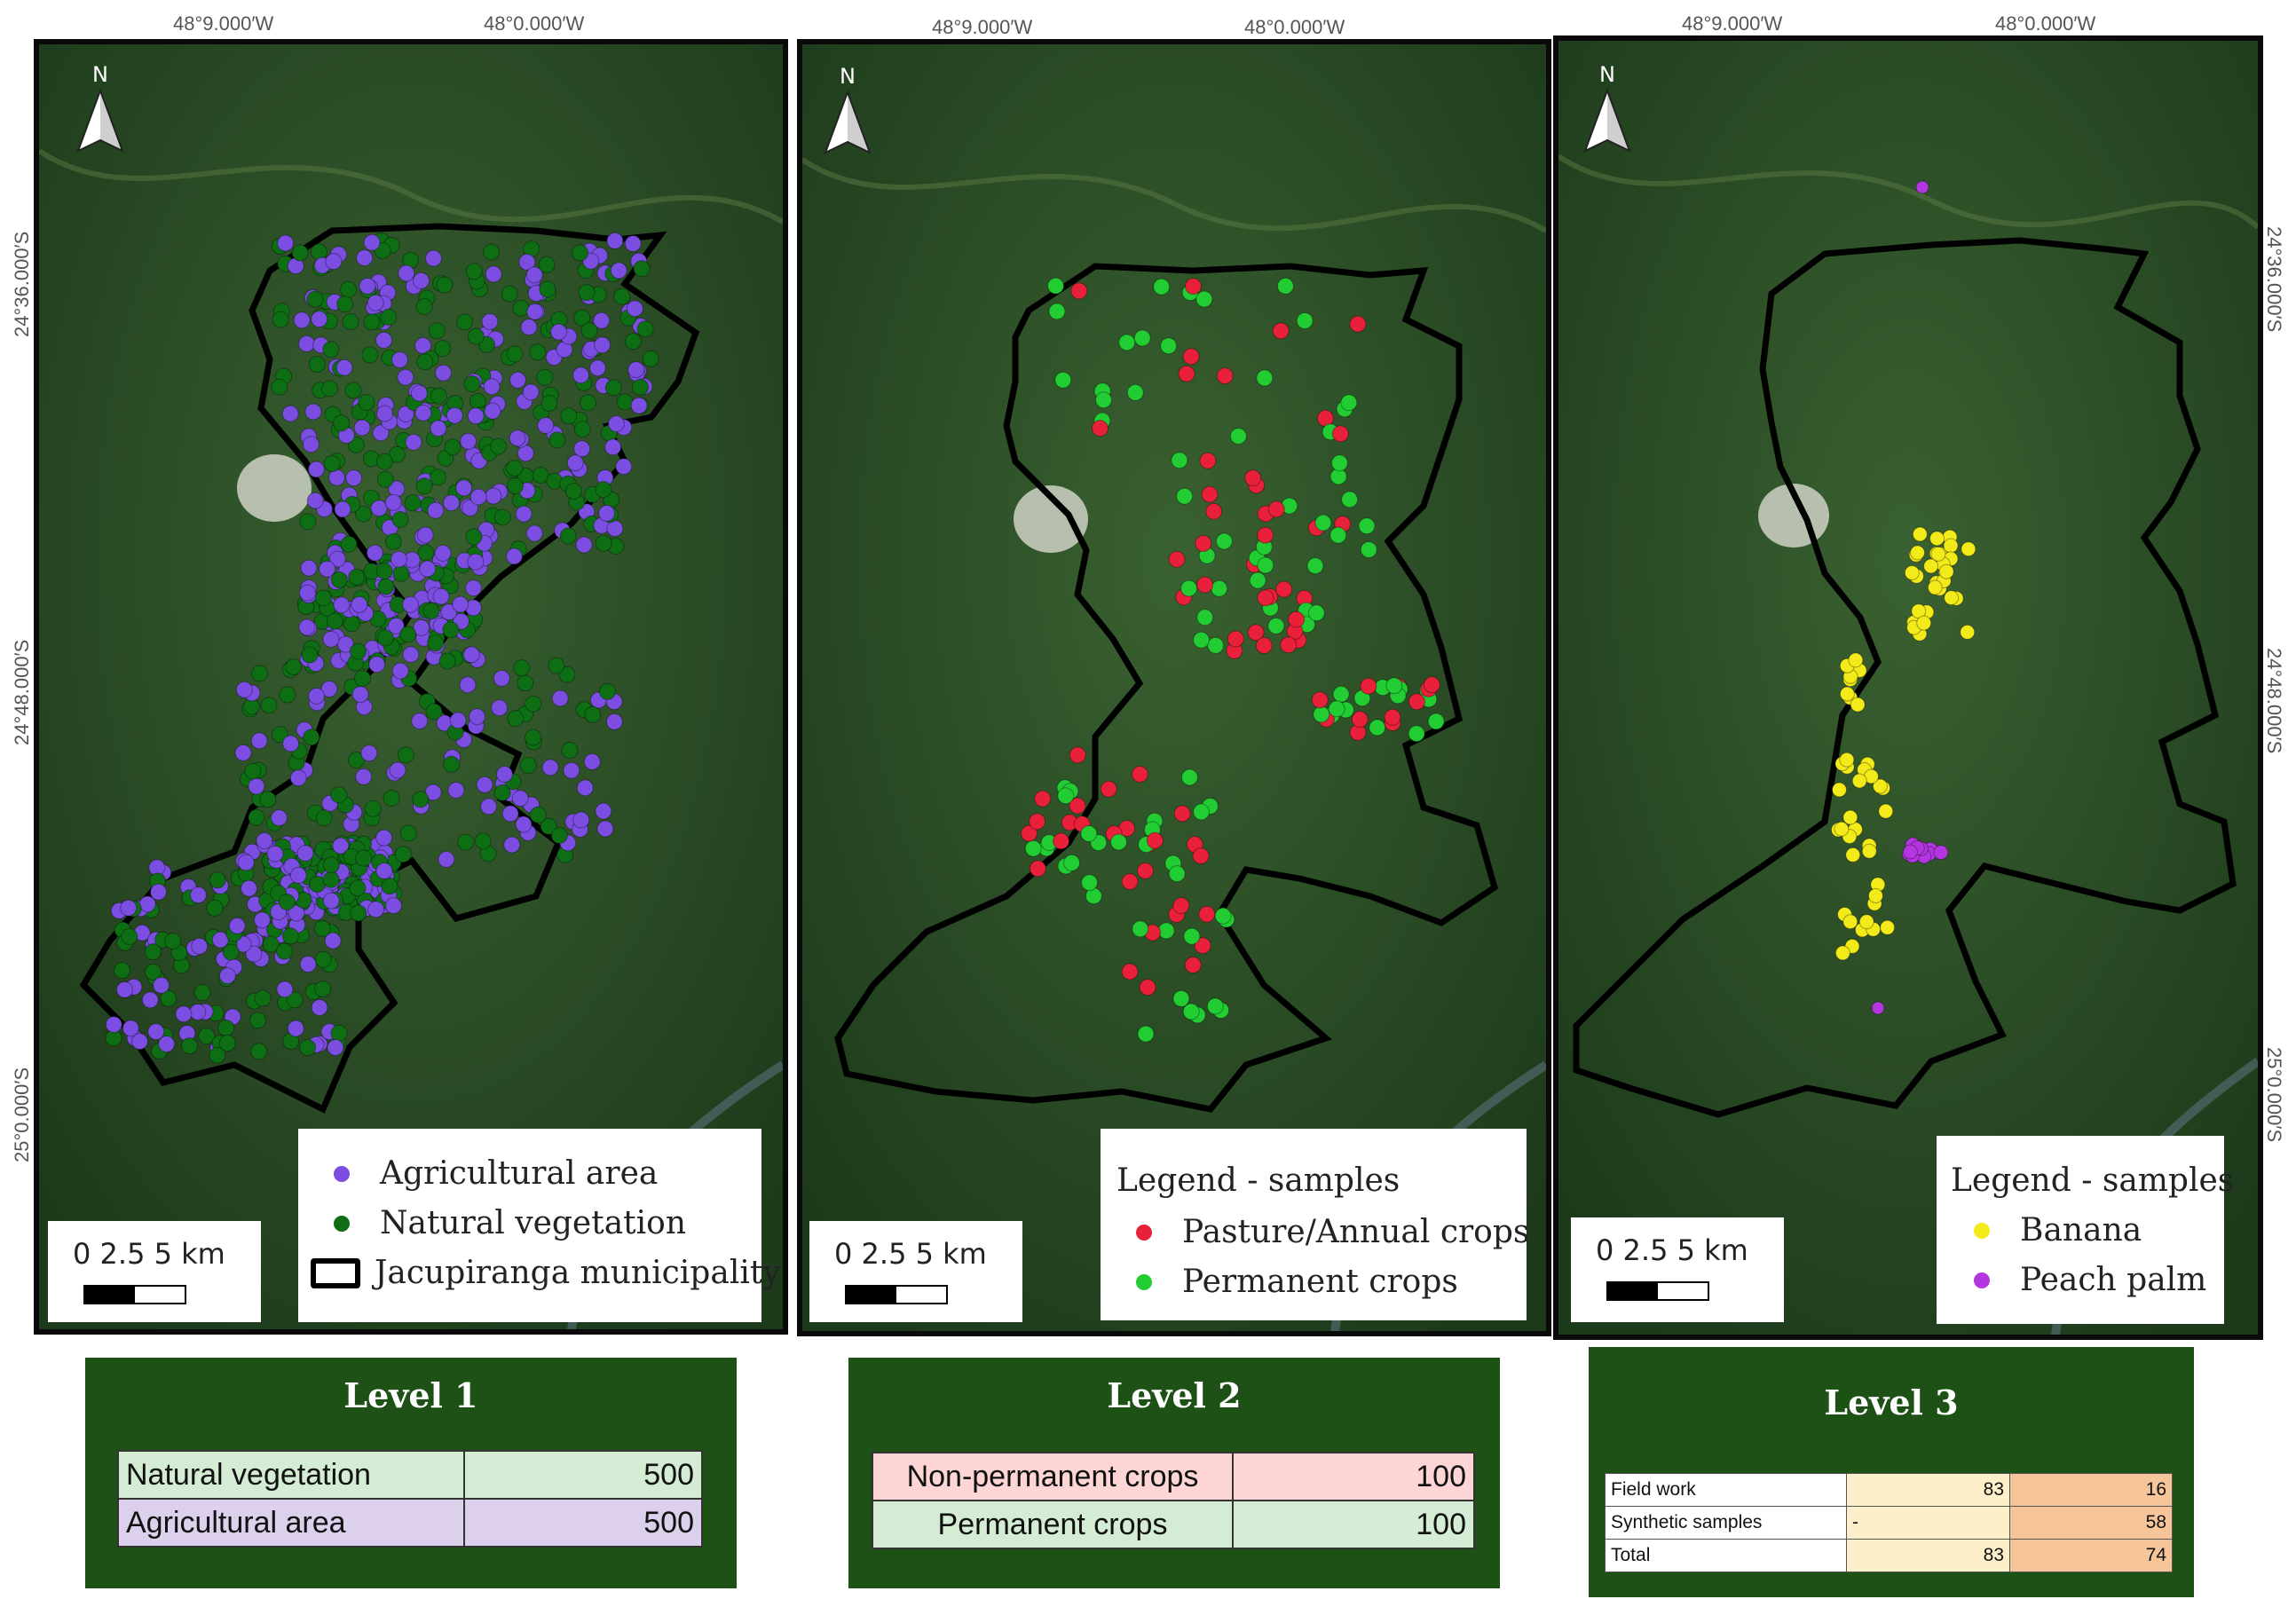 Image resolution: width=2296 pixels, height=1607 pixels. What do you see at coordinates (1144, 1281) in the screenshot?
I see `legend-dot-permanent` at bounding box center [1144, 1281].